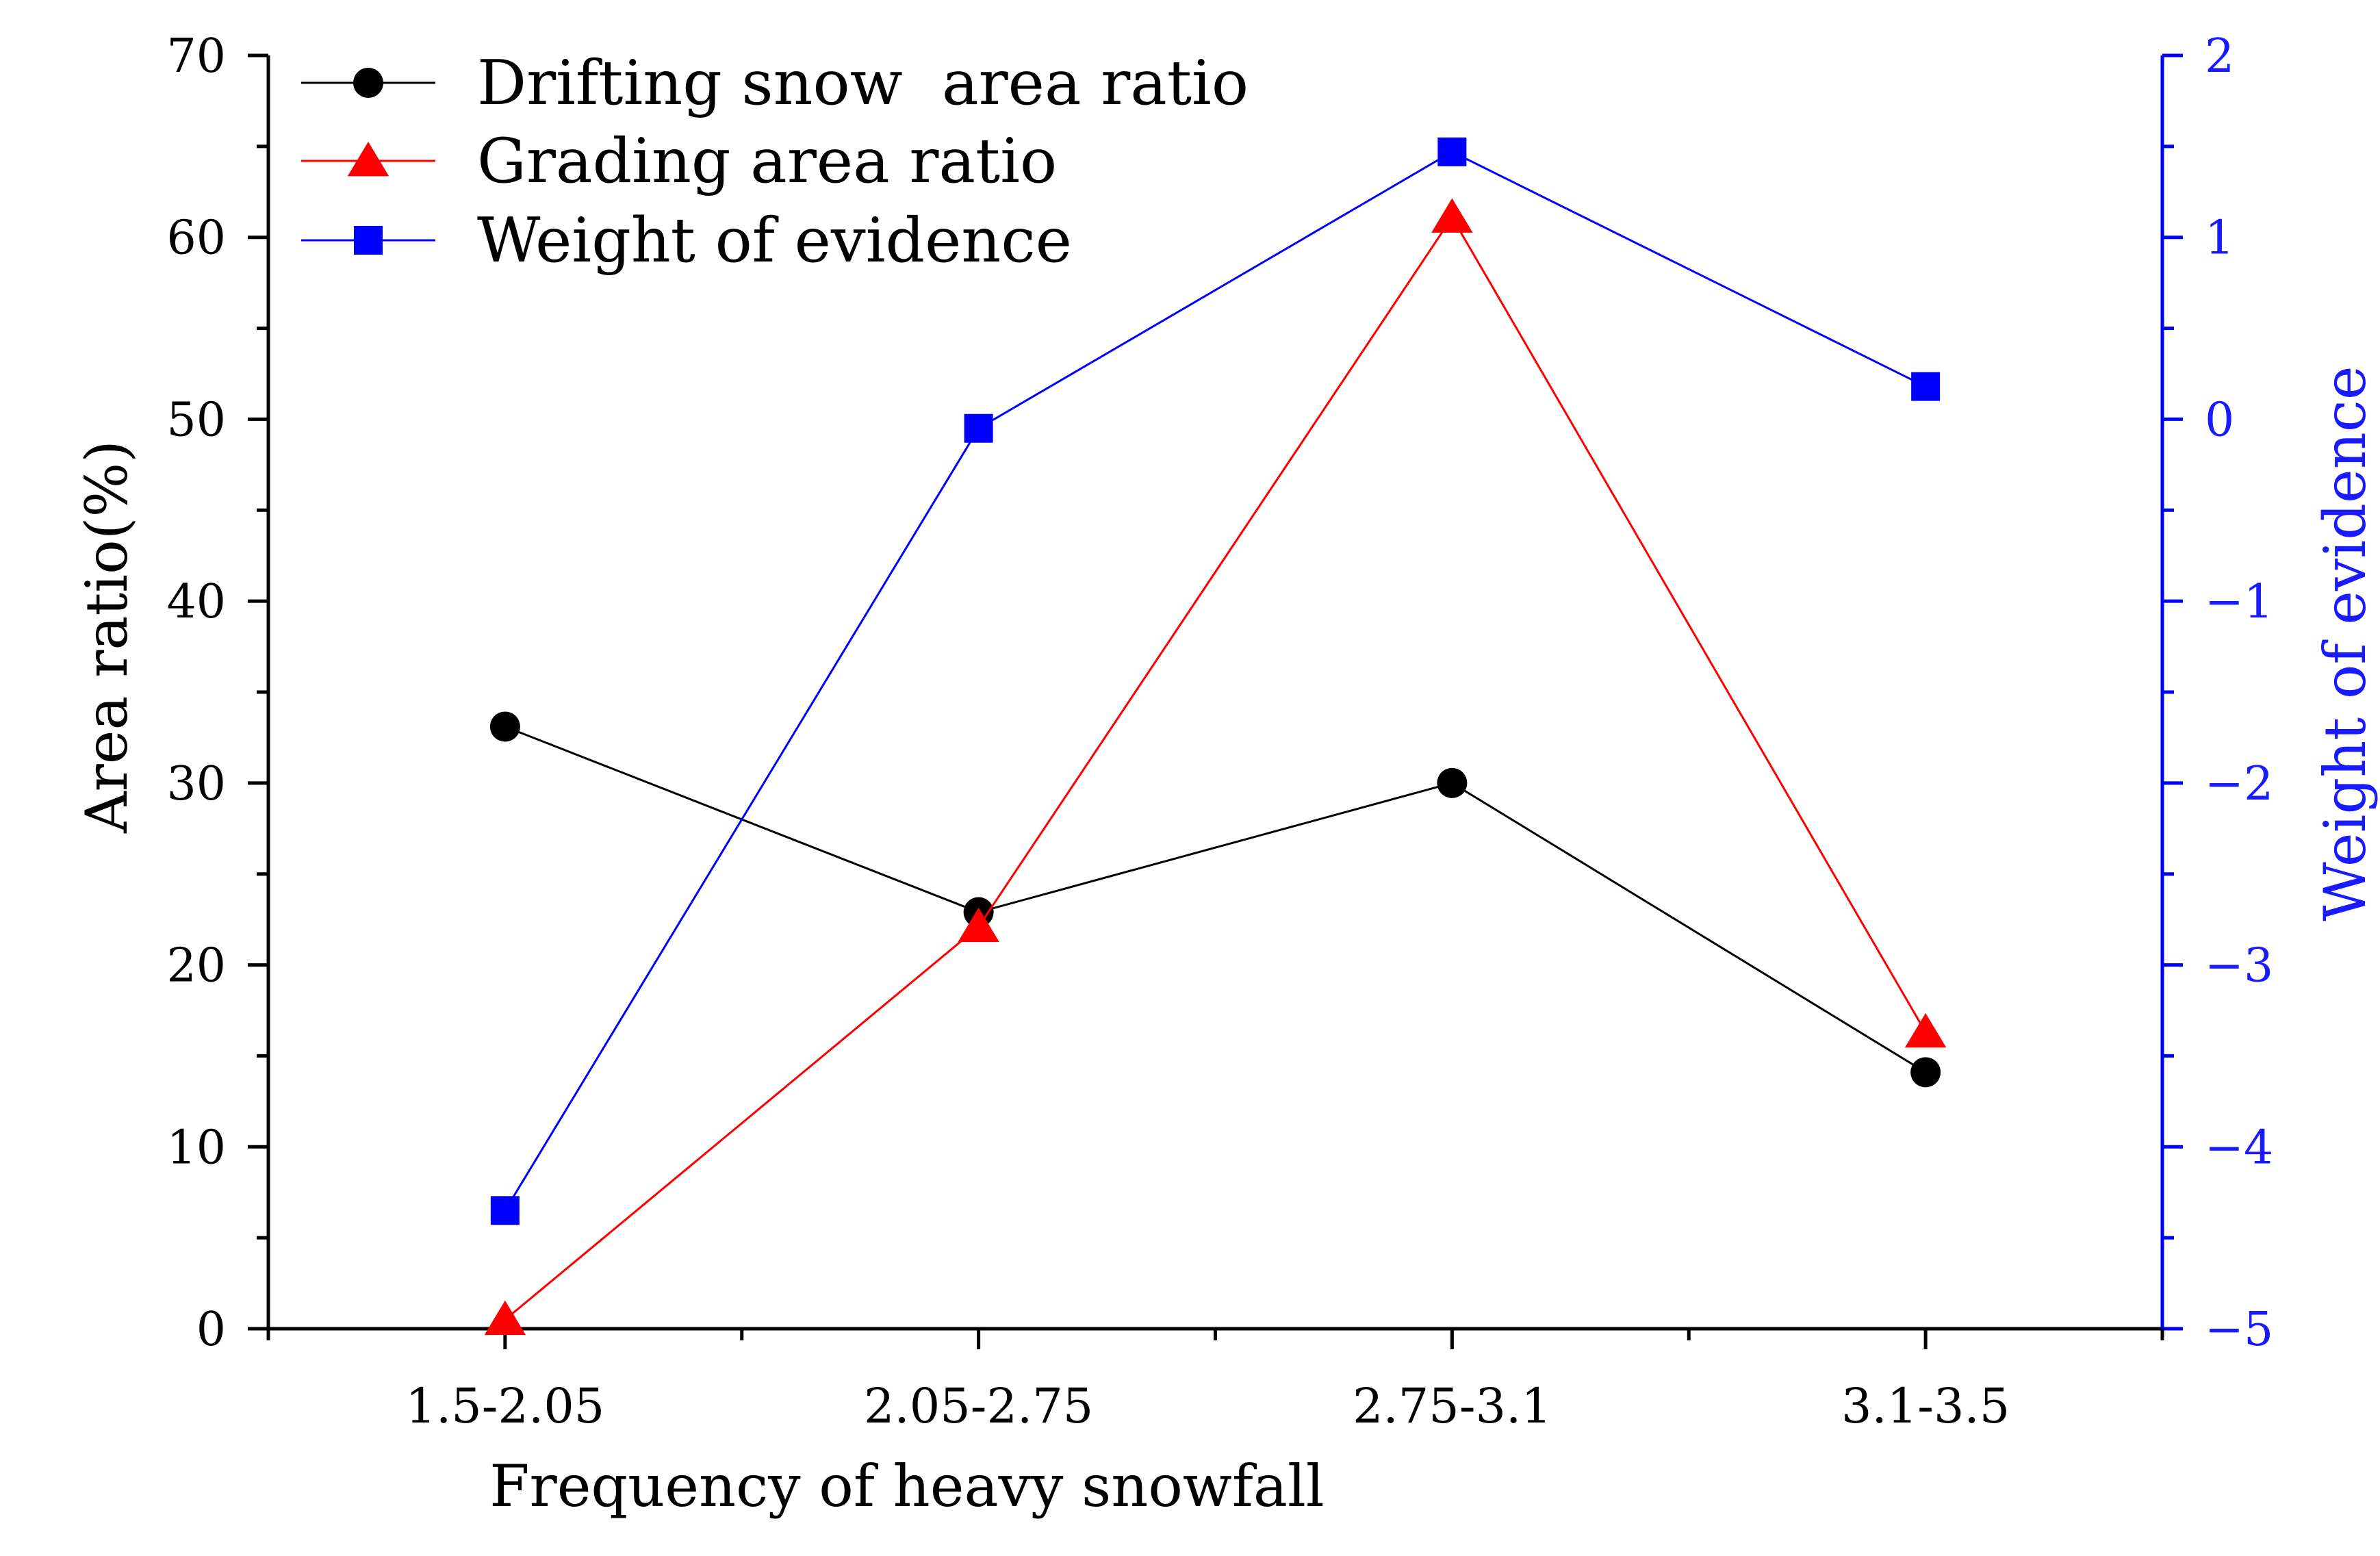  Describe the element at coordinates (2217, 693) in the screenshot. I see `right-axis-ticks: −5 −4 −3 −2 −1 0 1 2` at that location.